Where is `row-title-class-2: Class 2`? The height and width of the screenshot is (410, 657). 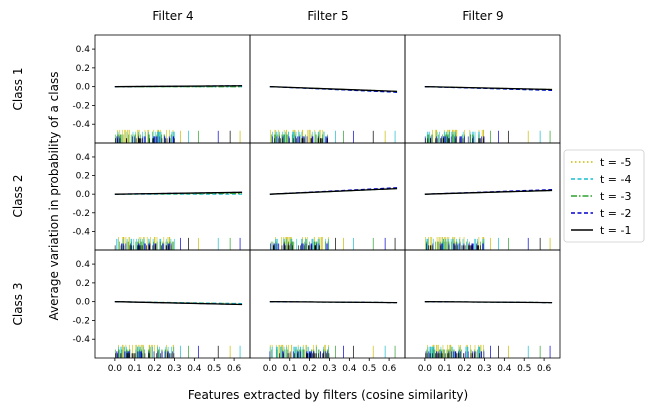 row-title-class-2: Class 2 is located at coordinates (18, 195).